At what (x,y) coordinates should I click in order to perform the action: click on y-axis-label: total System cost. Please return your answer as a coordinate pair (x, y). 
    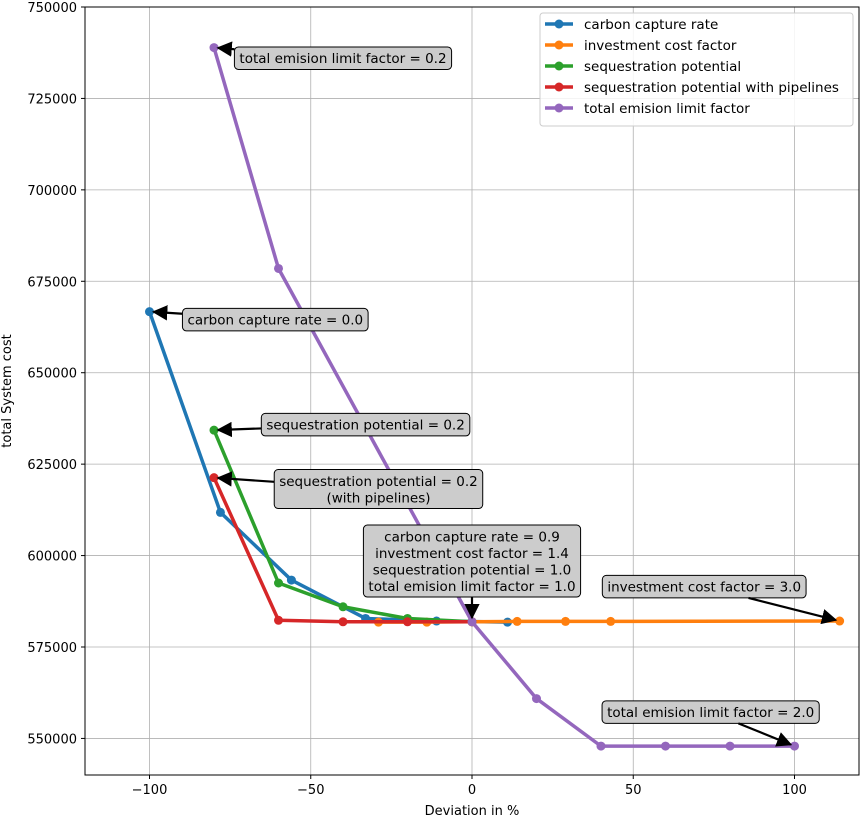
    Looking at the image, I should click on (7, 390).